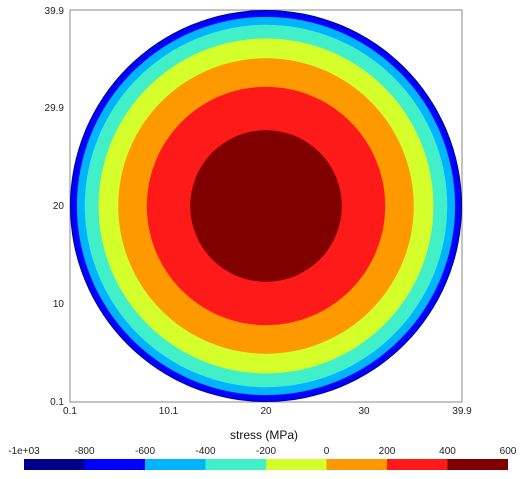  I want to click on y-tick-0: 0.1, so click(57, 402).